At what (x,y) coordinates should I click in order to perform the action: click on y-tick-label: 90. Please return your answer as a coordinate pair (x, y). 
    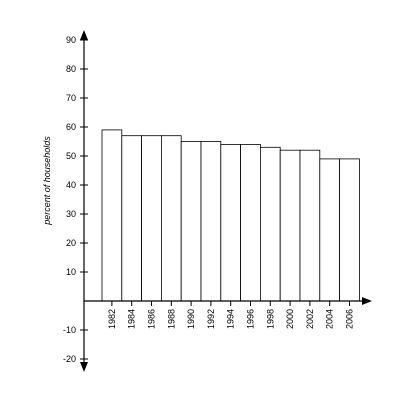
    Looking at the image, I should click on (71, 40).